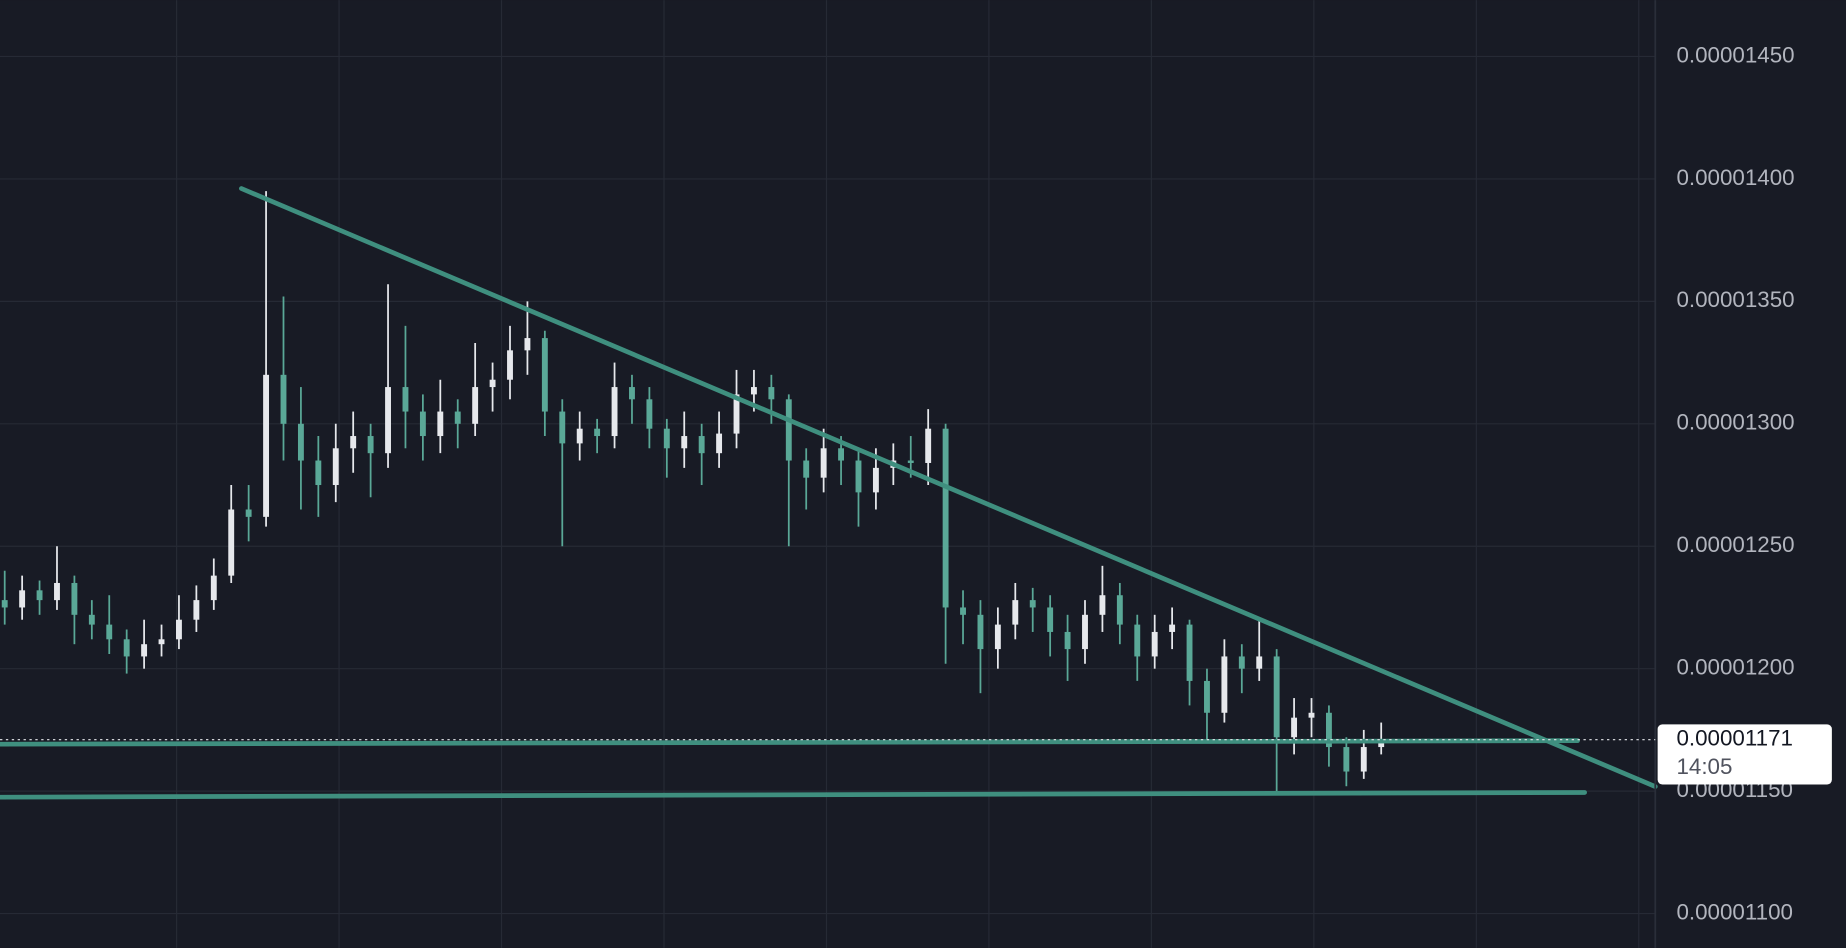 This screenshot has width=1846, height=948. I want to click on last-price: 0.00001171 14:05, so click(916, 754).